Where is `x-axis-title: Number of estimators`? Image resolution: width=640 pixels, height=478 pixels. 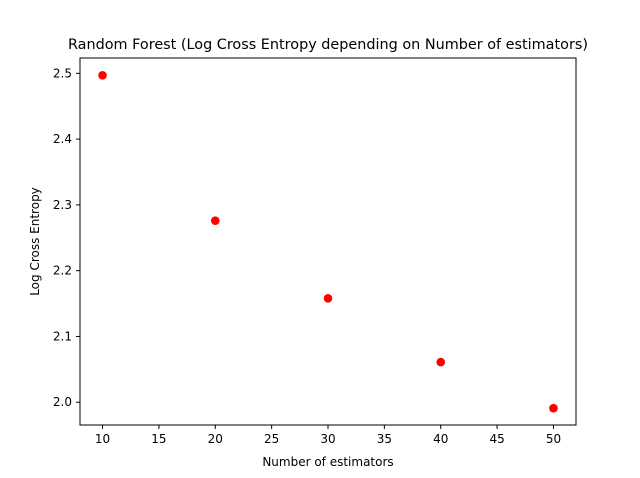 x-axis-title: Number of estimators is located at coordinates (327, 462).